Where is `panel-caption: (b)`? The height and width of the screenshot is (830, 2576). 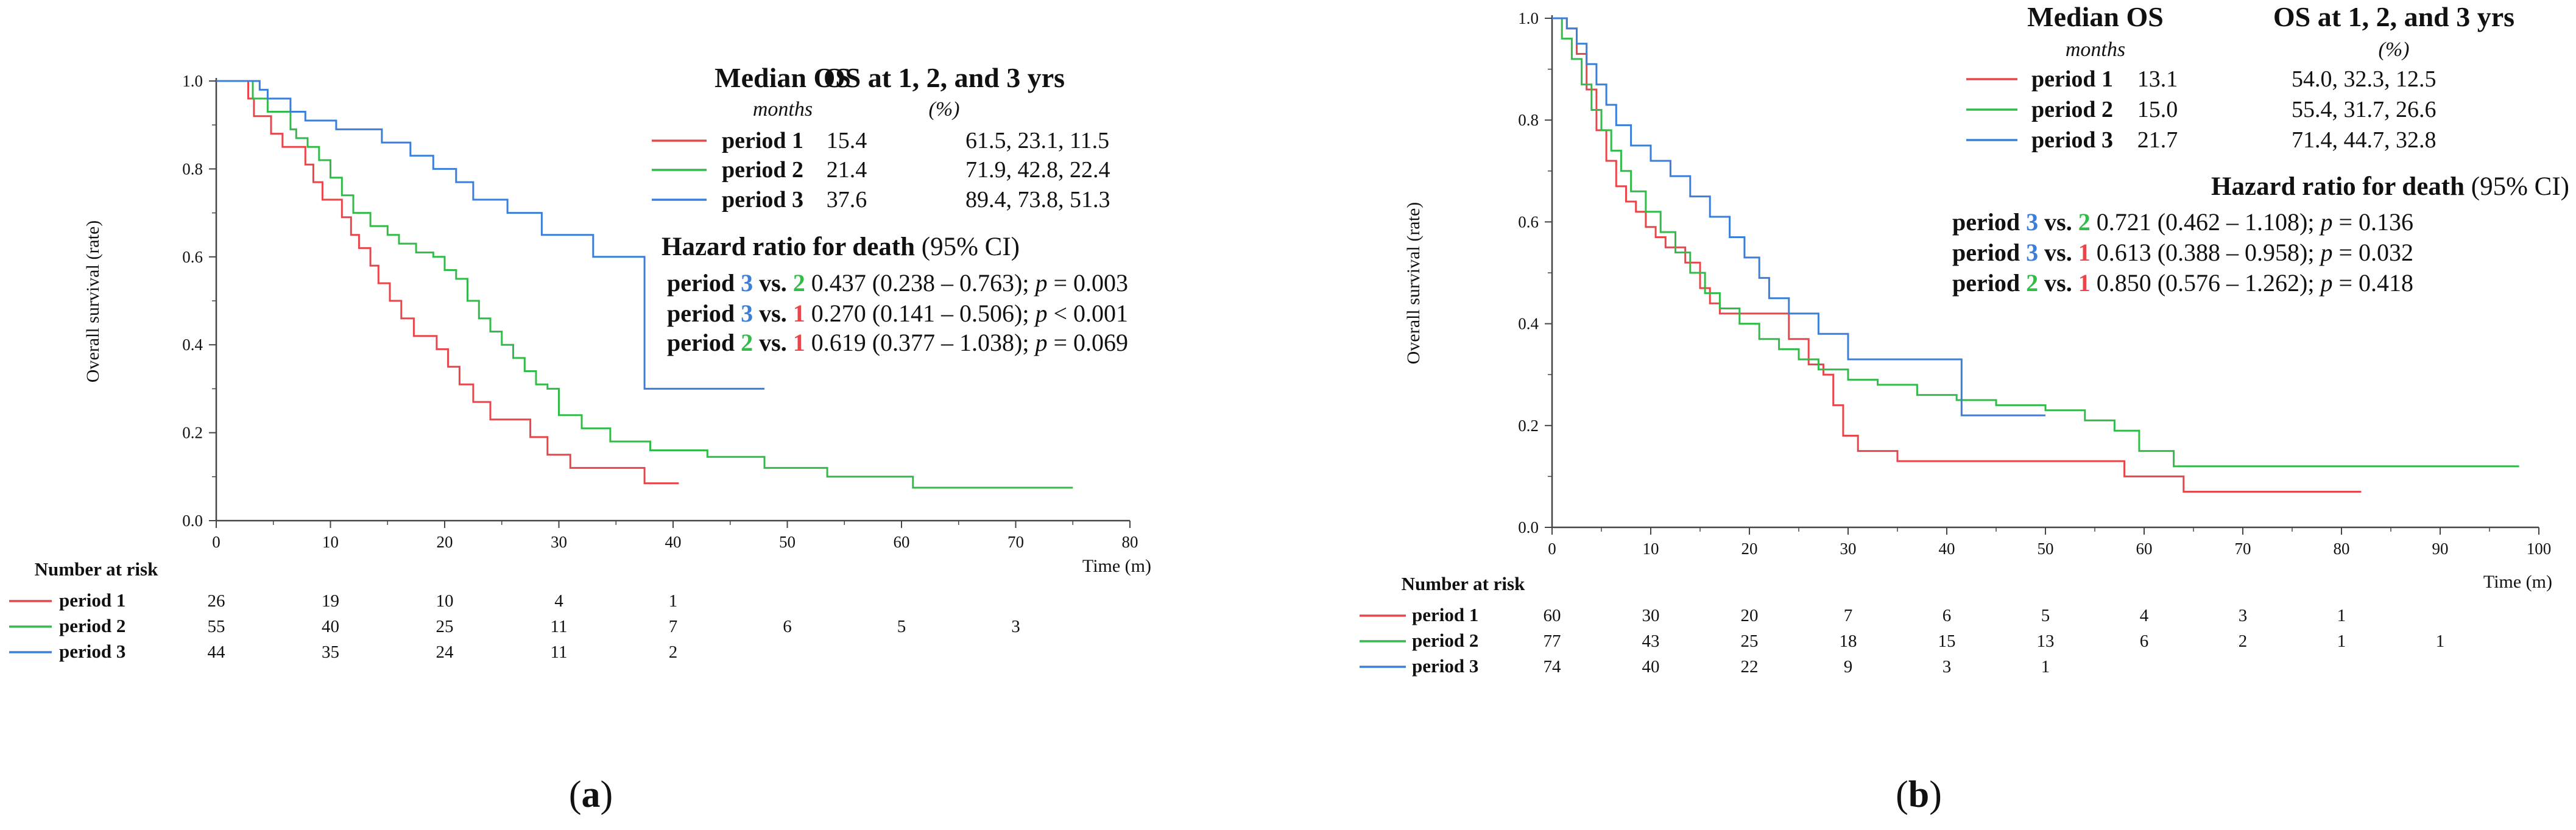
panel-caption: (b) is located at coordinates (1919, 794).